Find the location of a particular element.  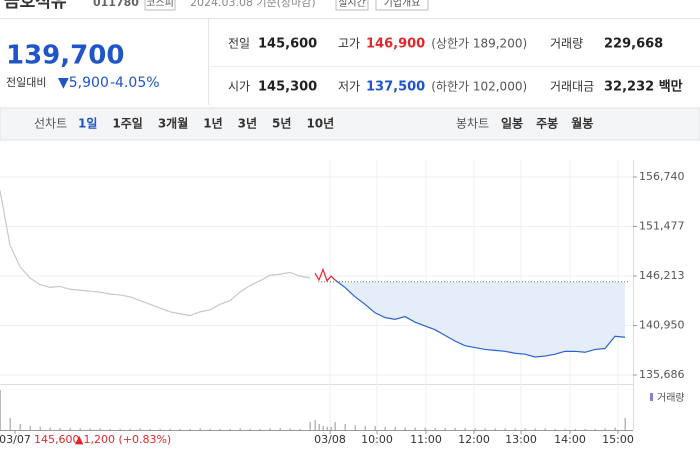

y-tick-label: 156,740 is located at coordinates (662, 176).